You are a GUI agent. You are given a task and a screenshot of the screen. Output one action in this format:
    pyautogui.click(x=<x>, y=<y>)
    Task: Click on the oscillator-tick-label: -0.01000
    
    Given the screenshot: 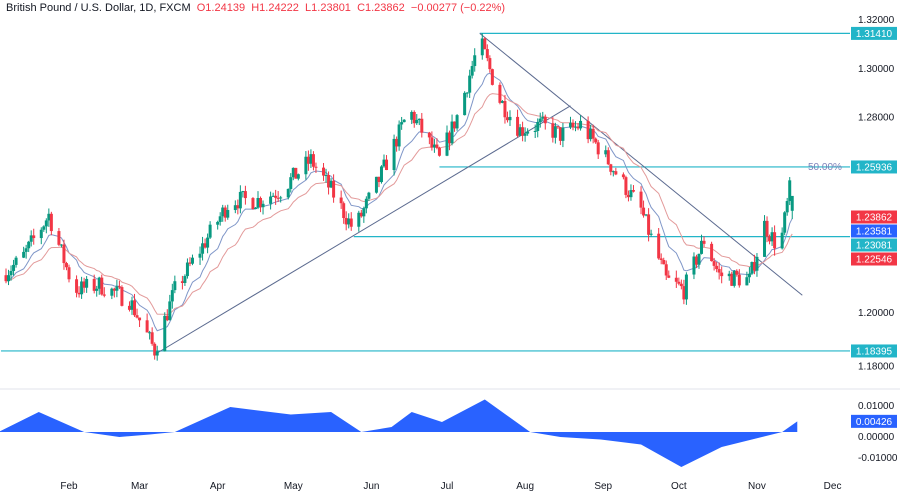 What is the action you would take?
    pyautogui.click(x=878, y=458)
    